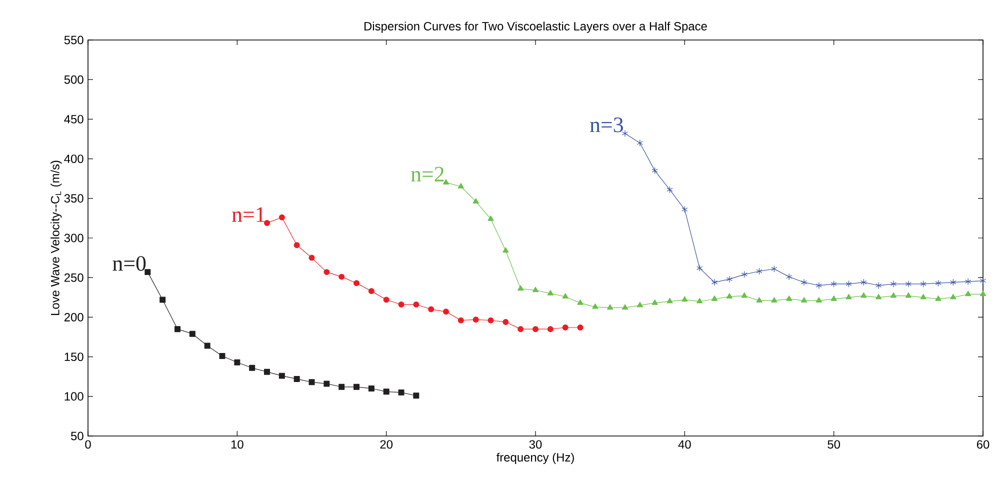 The width and height of the screenshot is (995, 486). I want to click on y-tick-label: 300, so click(74, 238).